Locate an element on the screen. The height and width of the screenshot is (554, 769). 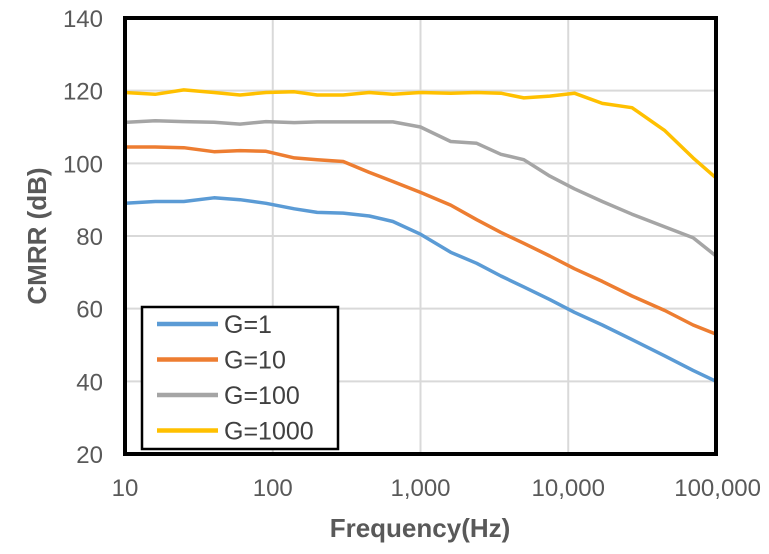
legend-label: G=10 is located at coordinates (255, 361).